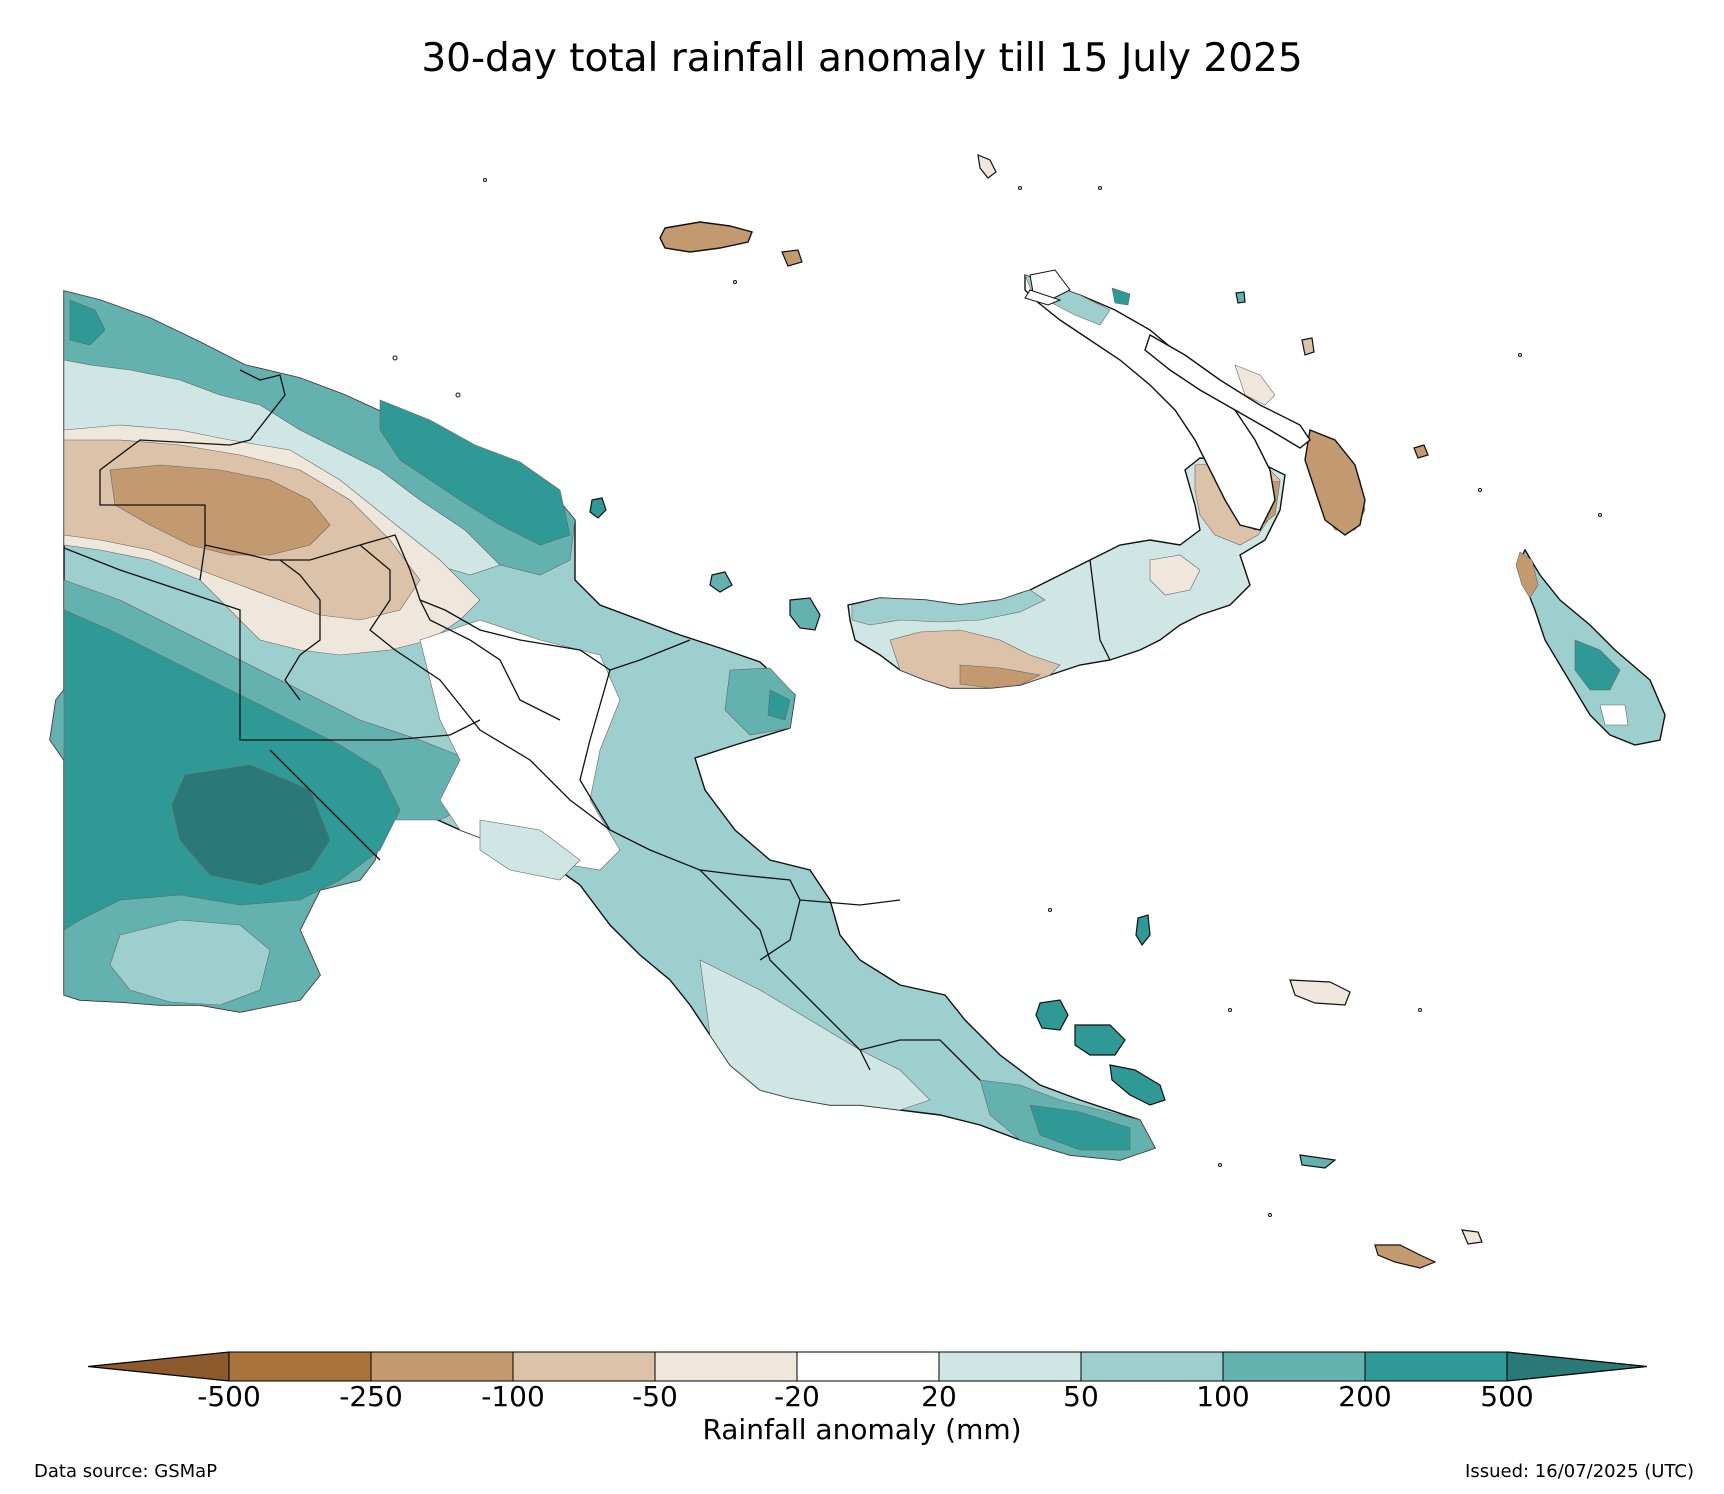 This screenshot has height=1494, width=1724. What do you see at coordinates (1050, 285) in the screenshot?
I see `rooke-island` at bounding box center [1050, 285].